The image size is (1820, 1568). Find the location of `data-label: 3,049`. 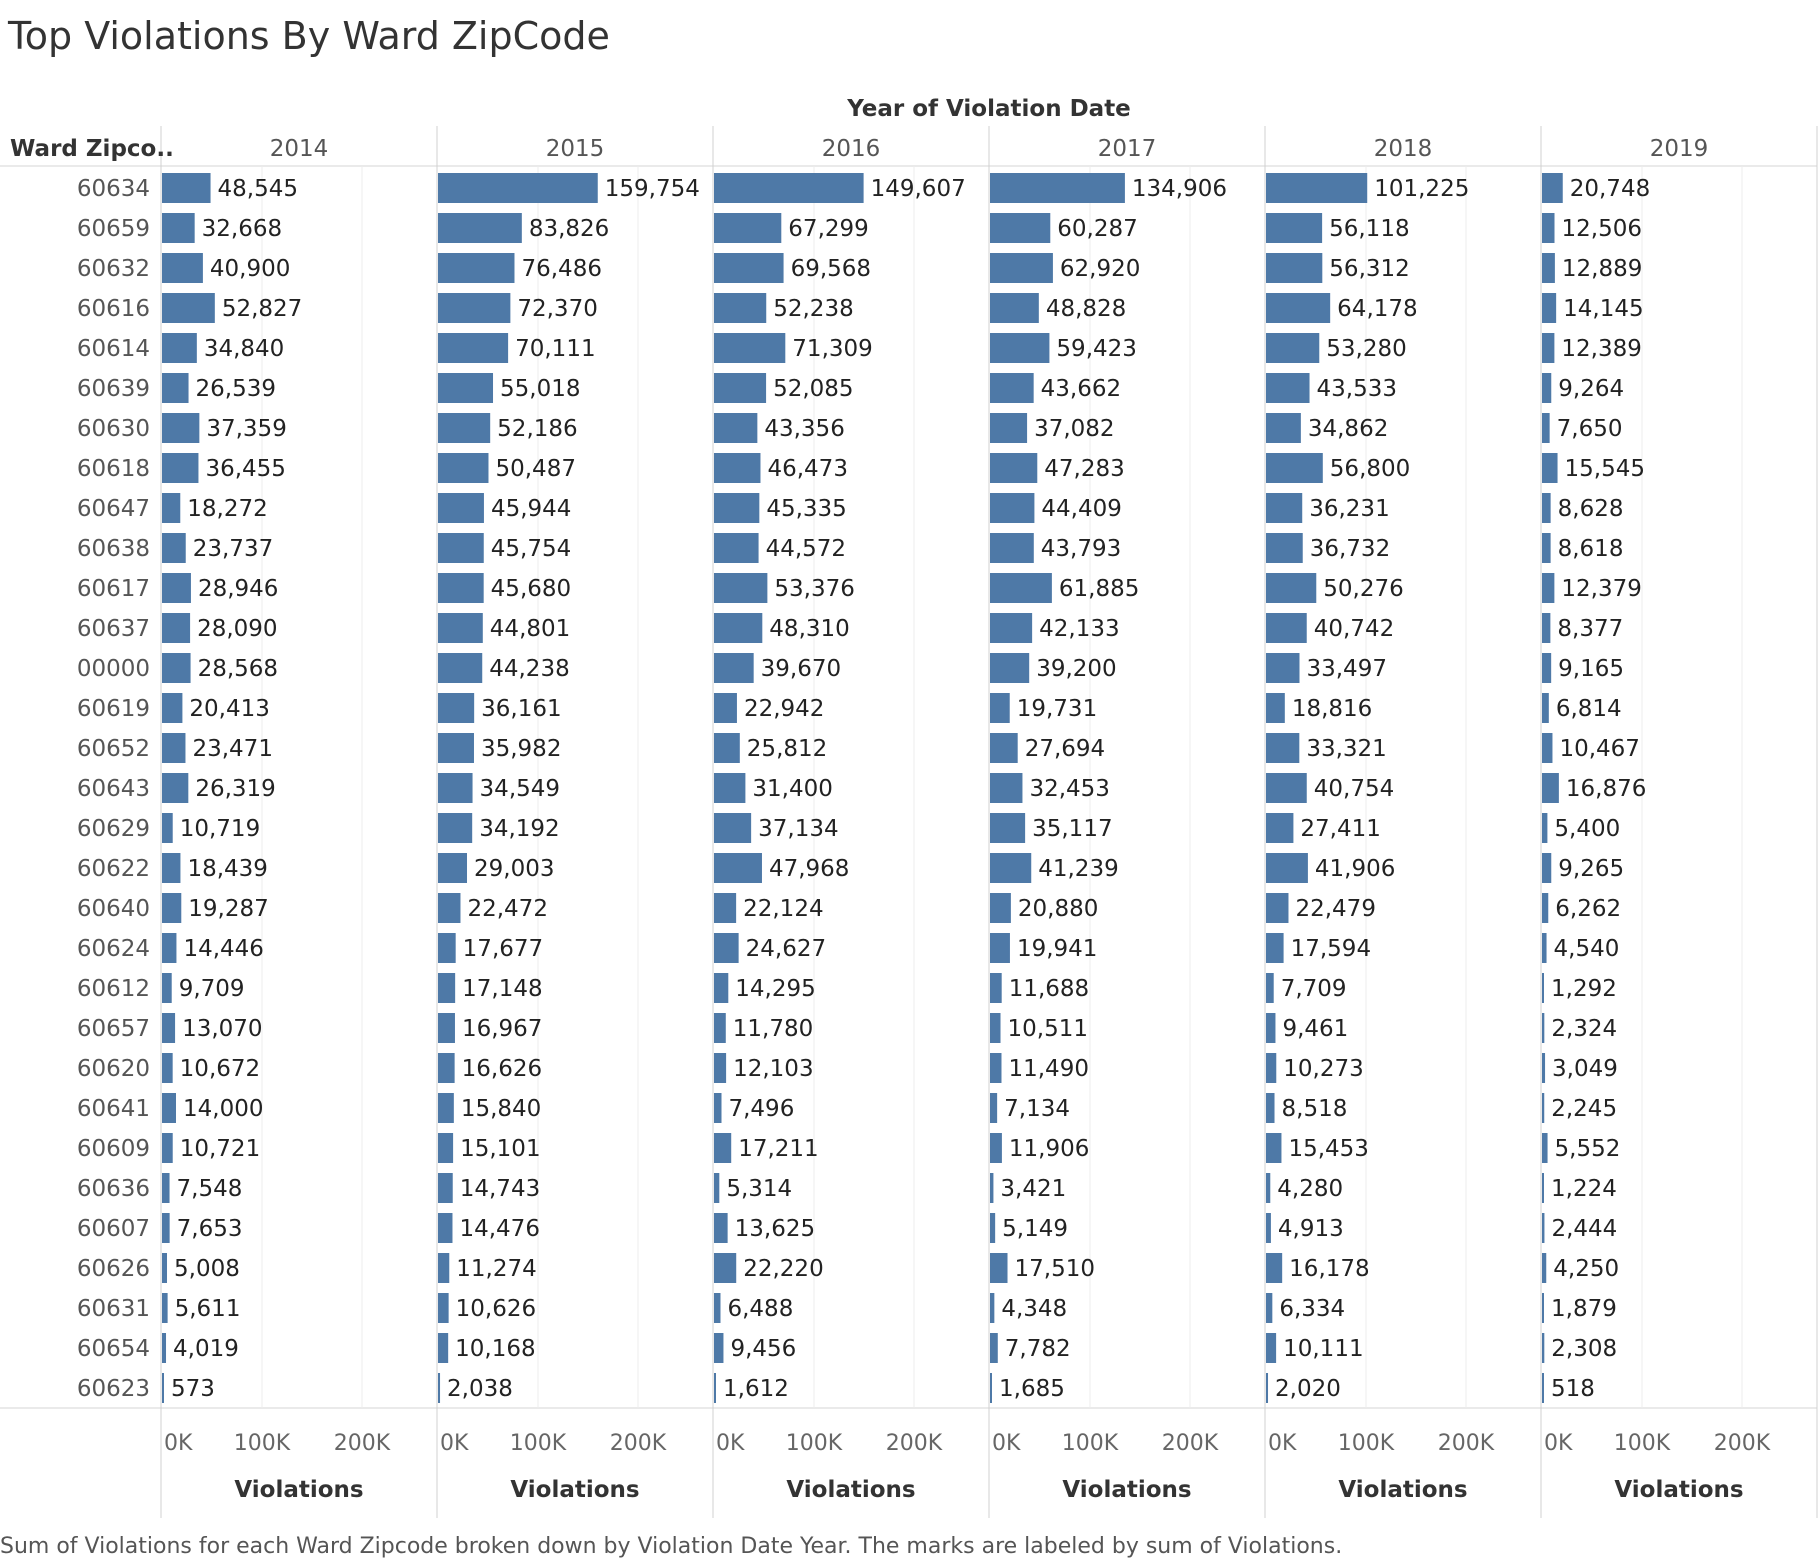

data-label: 3,049 is located at coordinates (1585, 1069).